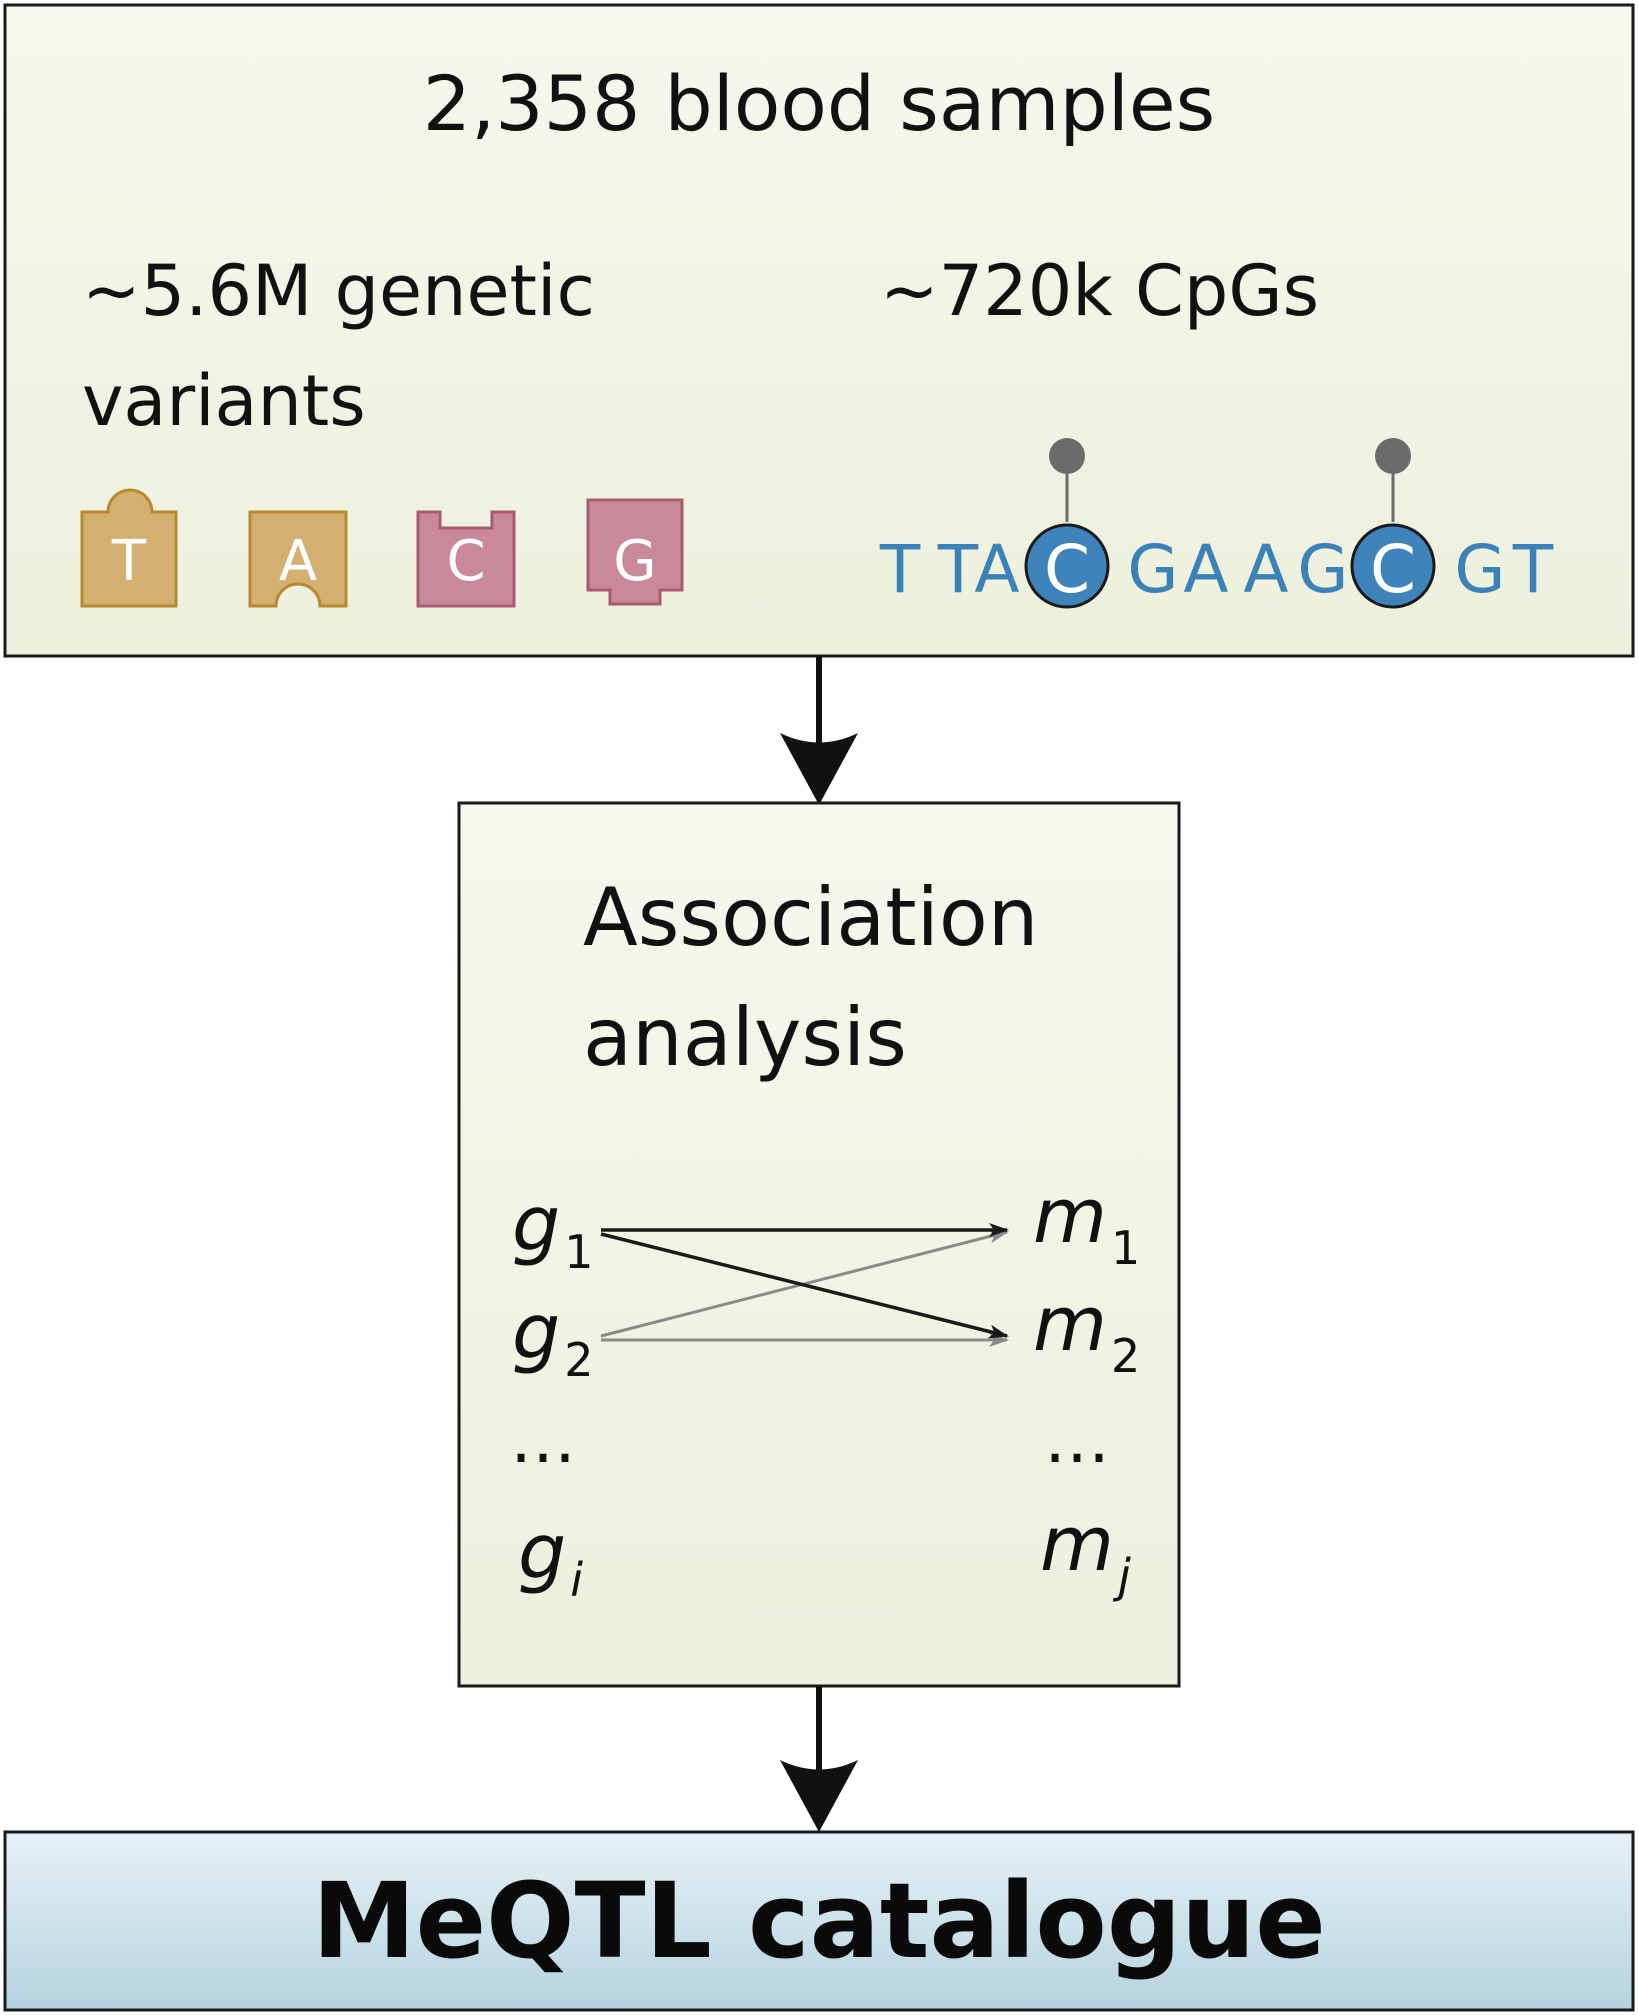  I want to click on genotype-gi: gi, so click(550, 1557).